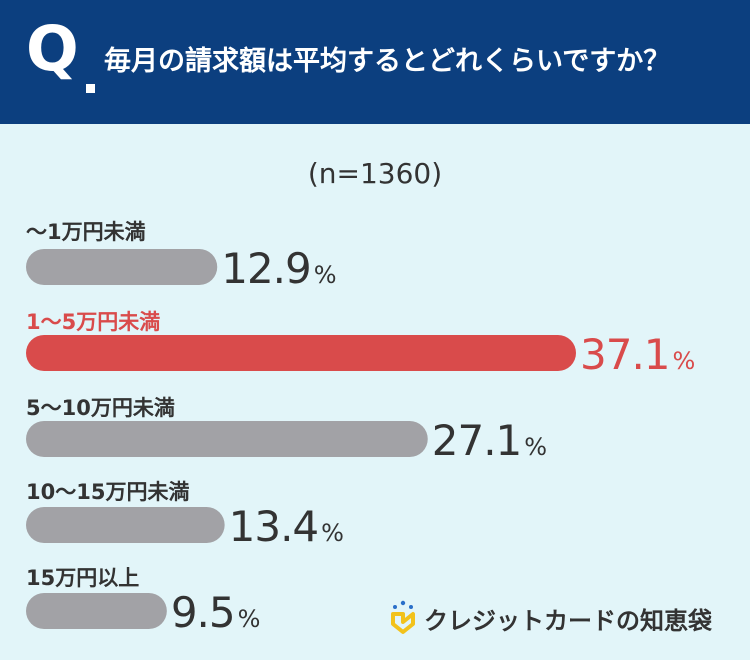 The height and width of the screenshot is (660, 750). I want to click on value-label-4: 13.4%, so click(286, 526).